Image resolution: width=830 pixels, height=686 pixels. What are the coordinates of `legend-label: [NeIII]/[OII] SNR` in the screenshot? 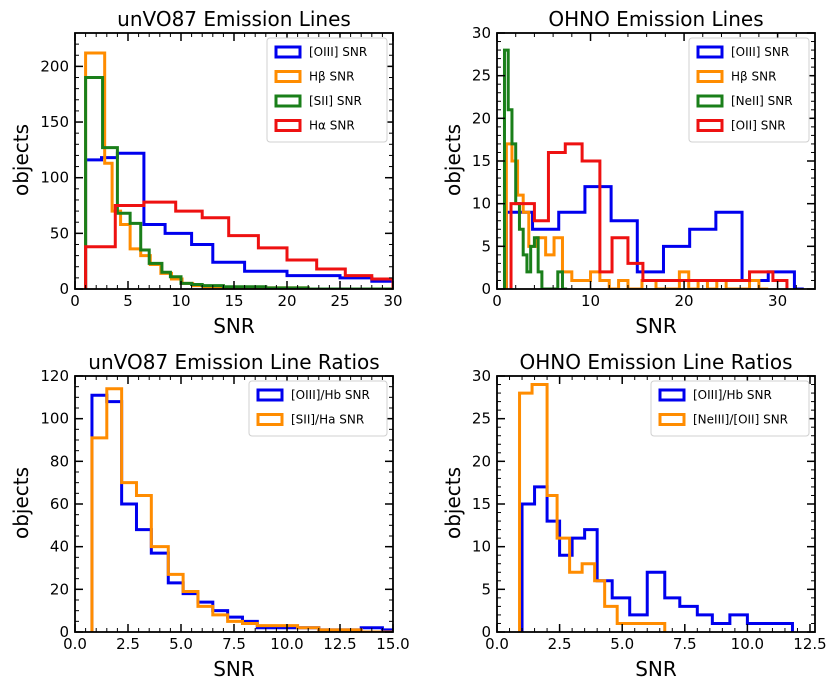 It's located at (740, 420).